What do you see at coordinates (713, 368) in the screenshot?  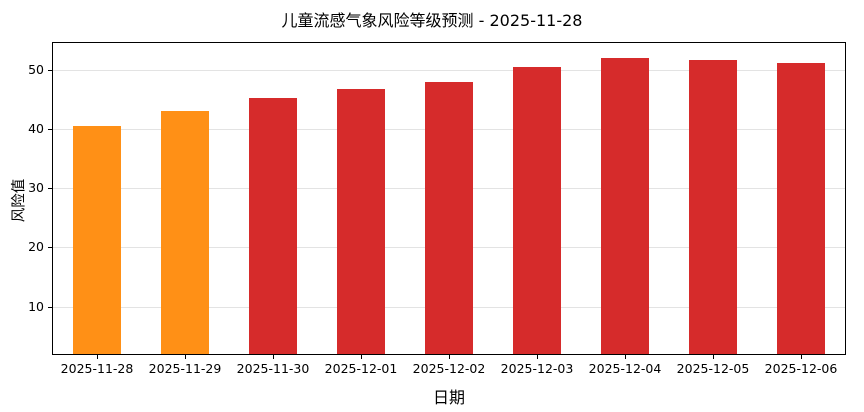 I see `x-tick-label: 2025-12-05` at bounding box center [713, 368].